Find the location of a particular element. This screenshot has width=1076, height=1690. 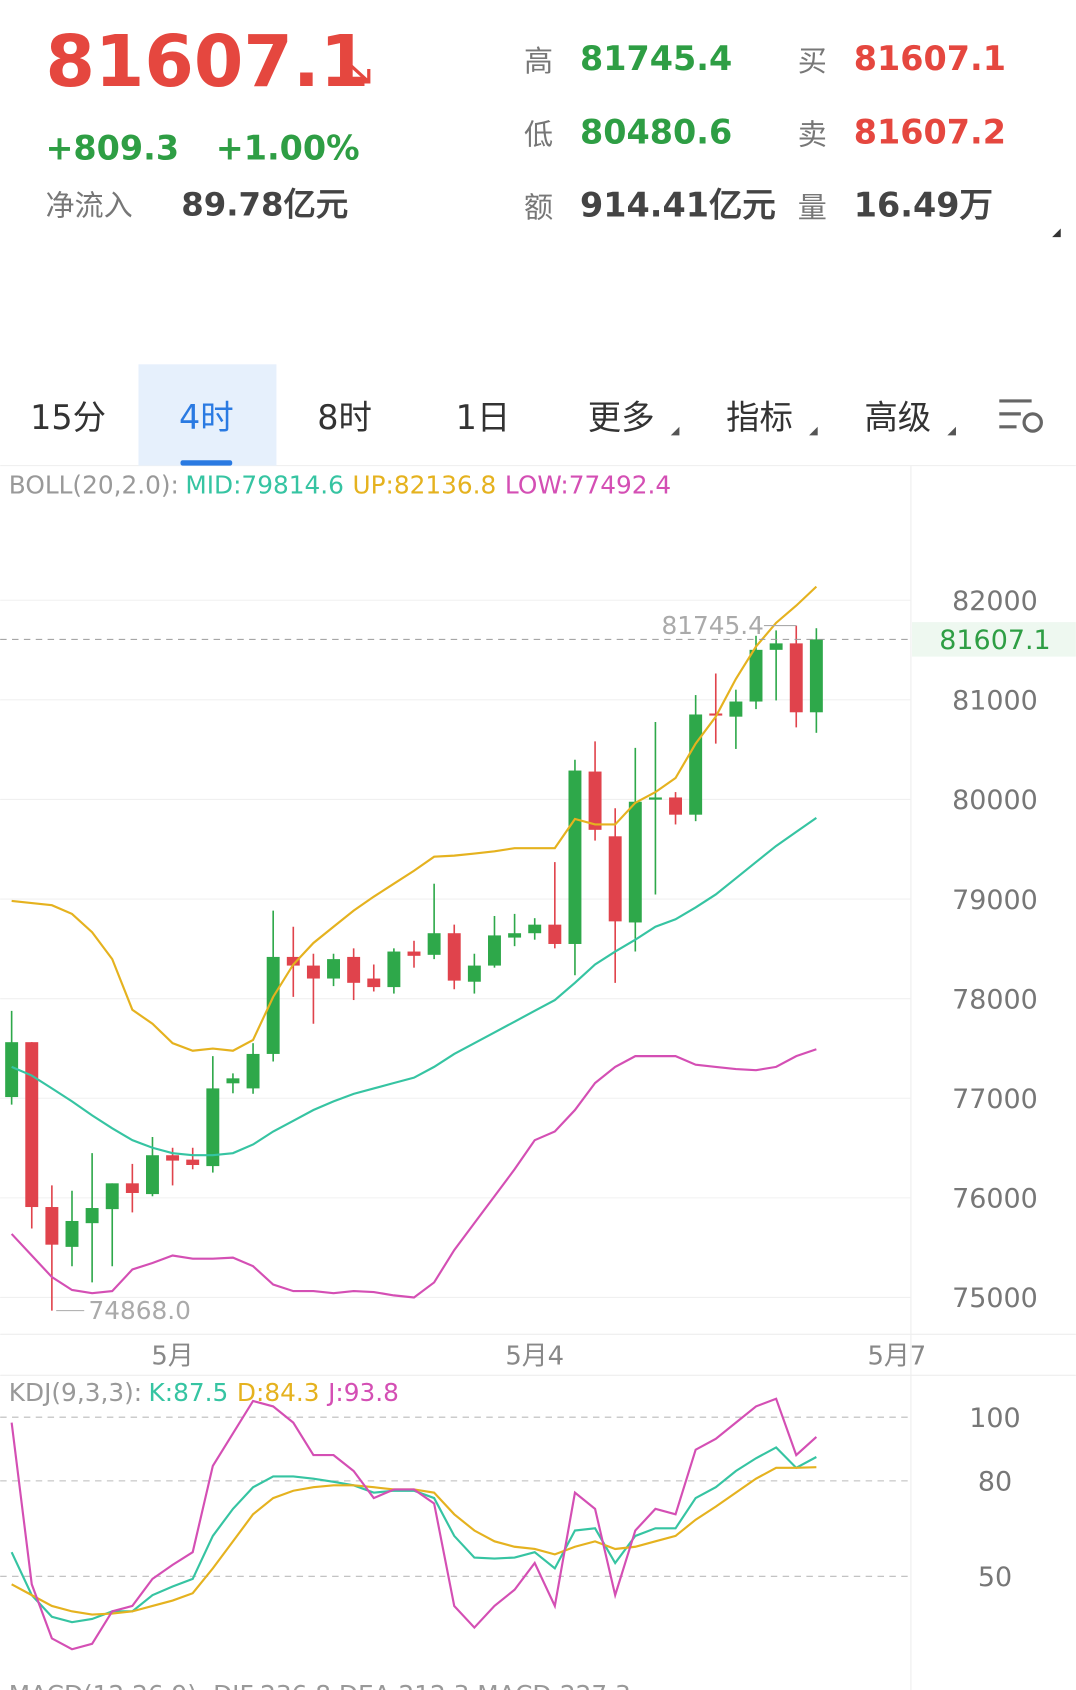

y-tick-label: 79000 is located at coordinates (995, 900).